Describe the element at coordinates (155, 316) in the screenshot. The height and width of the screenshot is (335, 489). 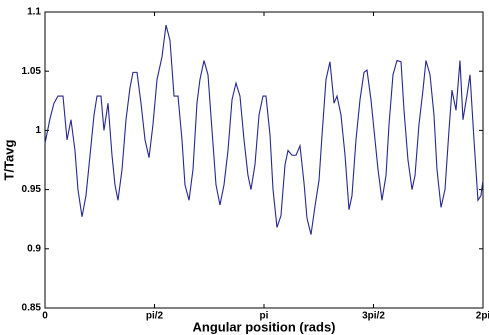
I see `x-tick-label: pi/2` at that location.